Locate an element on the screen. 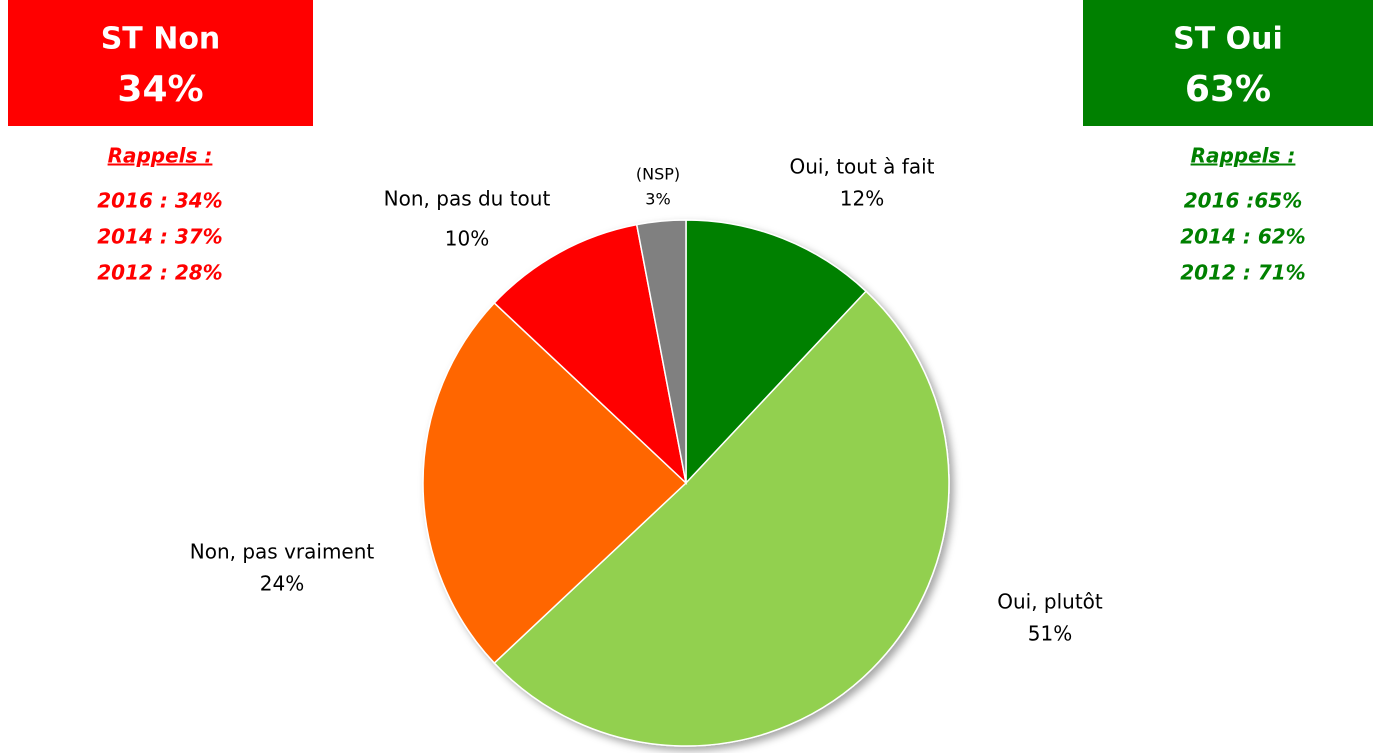  slice-value-label: 12% is located at coordinates (862, 199).